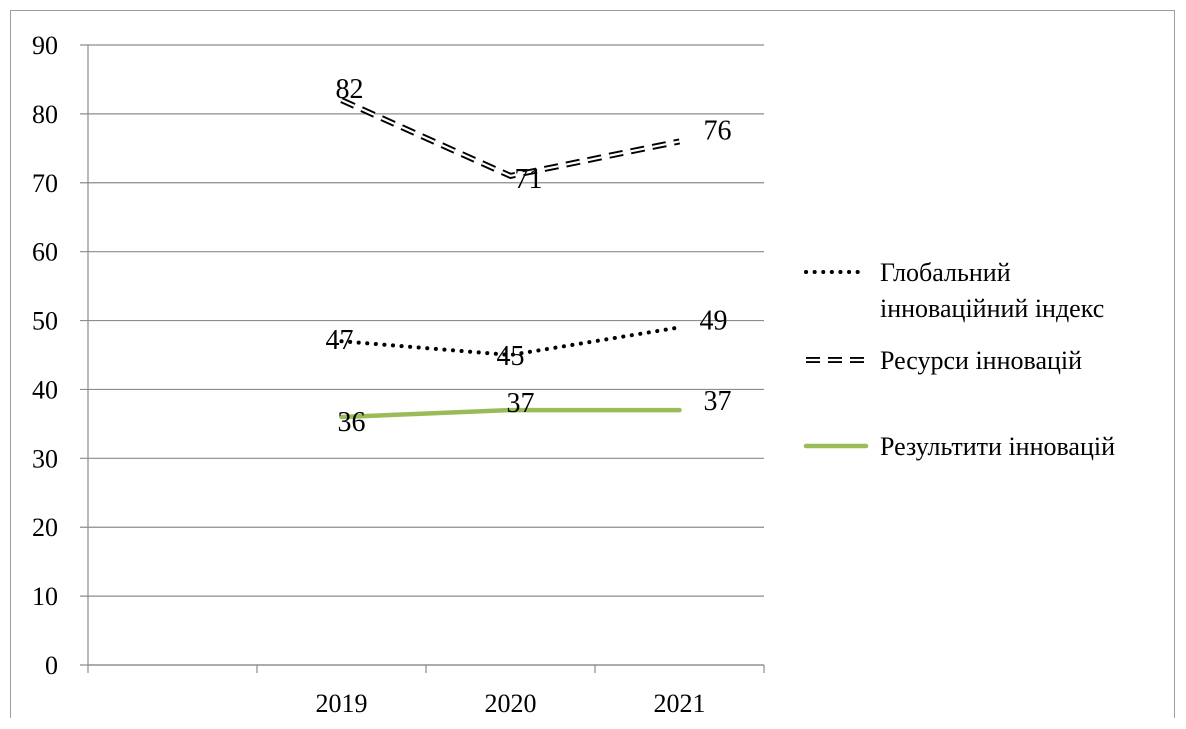  Describe the element at coordinates (352, 422) in the screenshot. I see `data-label: 36` at that location.